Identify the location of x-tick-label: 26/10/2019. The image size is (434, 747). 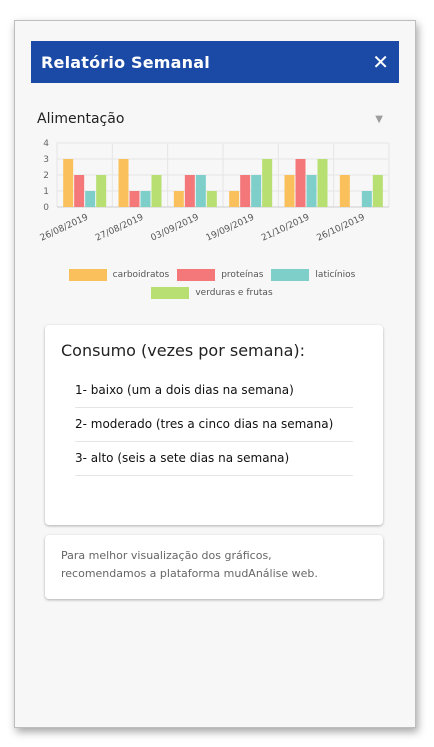
(340, 228).